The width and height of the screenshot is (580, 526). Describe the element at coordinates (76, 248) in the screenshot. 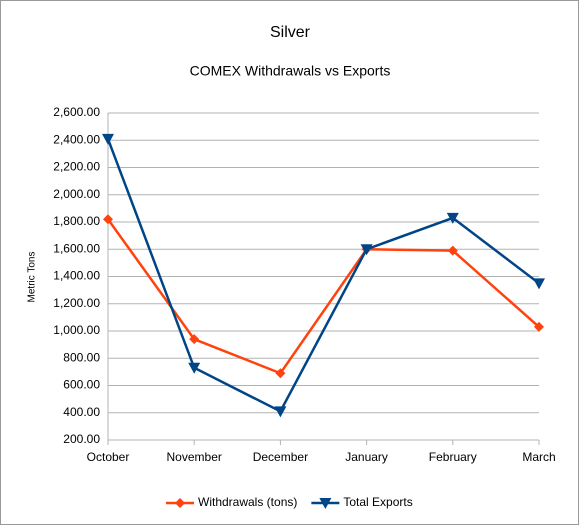

I see `y-tick-label: 1,600.00` at that location.